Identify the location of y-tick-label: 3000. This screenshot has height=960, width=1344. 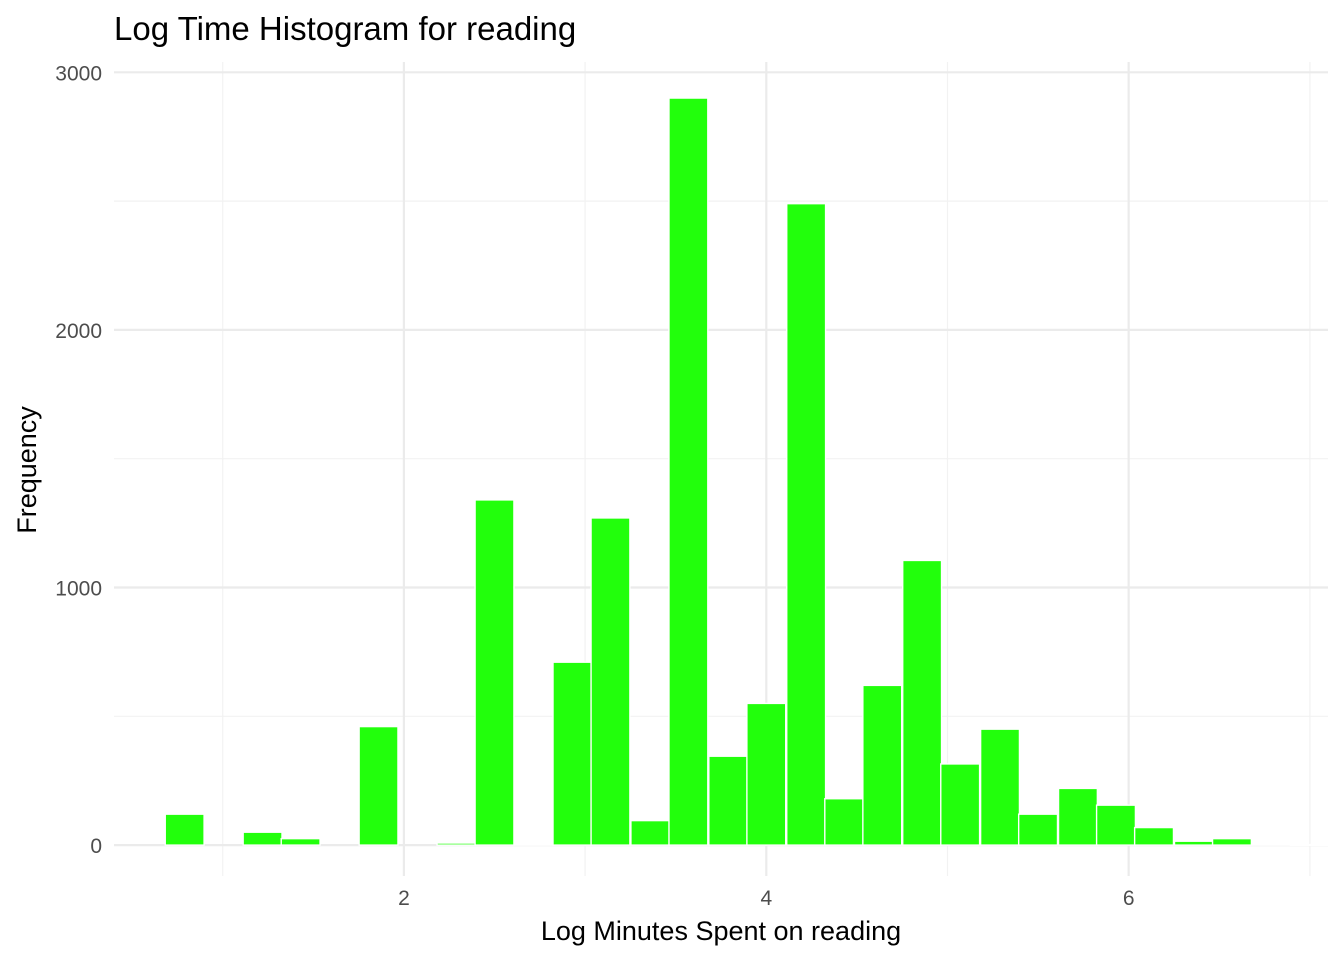
(78, 73).